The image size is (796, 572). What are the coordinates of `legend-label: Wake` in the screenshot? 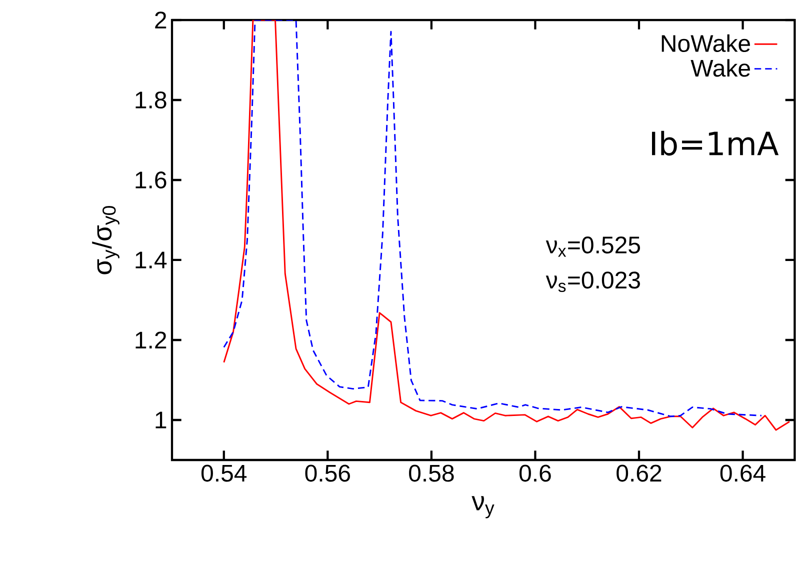 It's located at (720, 68).